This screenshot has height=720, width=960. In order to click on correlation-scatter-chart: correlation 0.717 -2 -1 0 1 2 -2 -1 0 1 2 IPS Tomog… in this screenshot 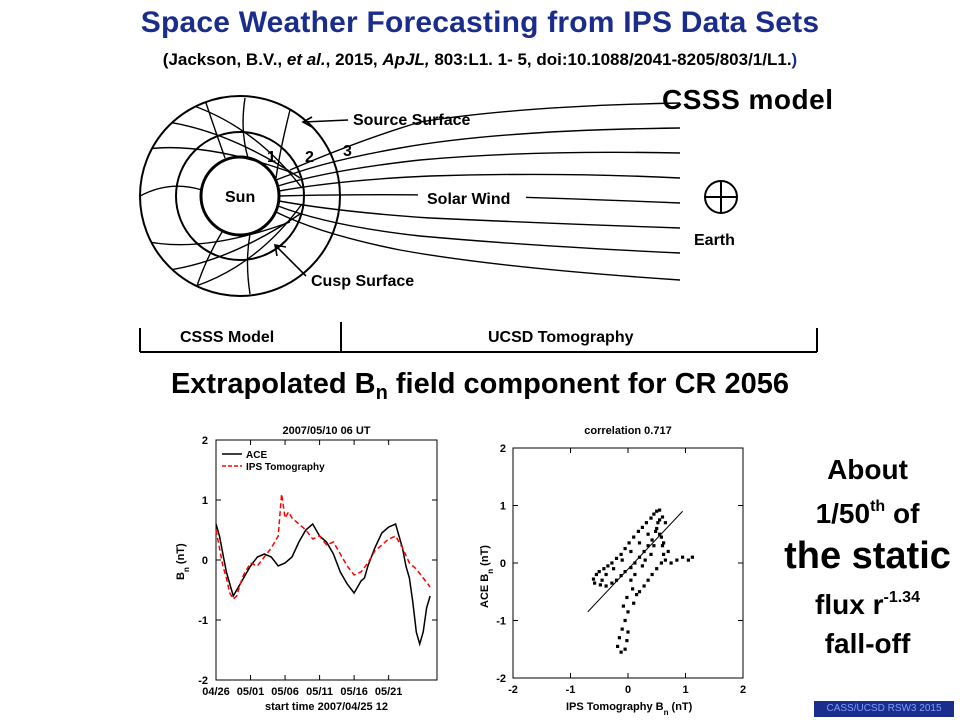, I will do `click(612, 571)`.